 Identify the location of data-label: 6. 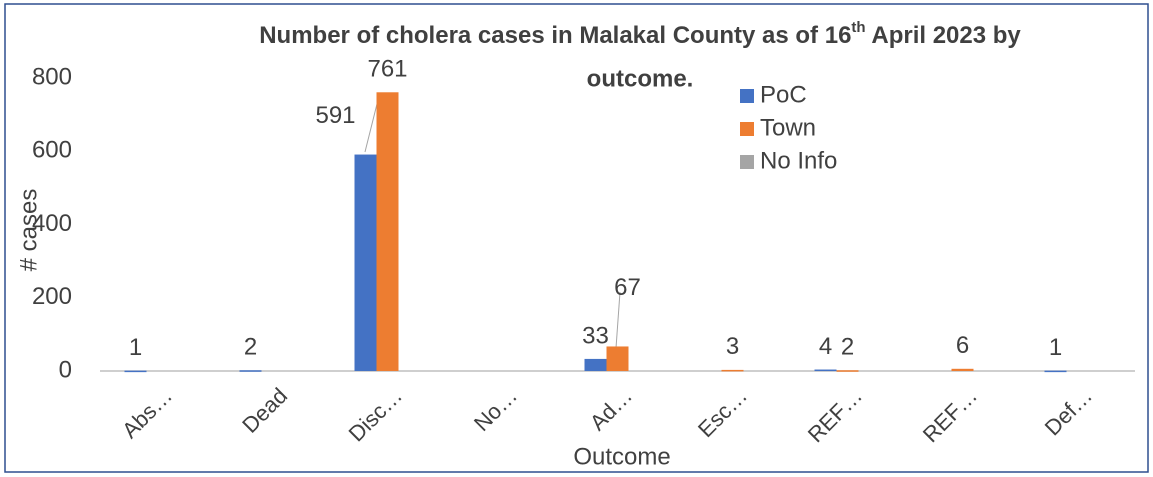
(962, 345).